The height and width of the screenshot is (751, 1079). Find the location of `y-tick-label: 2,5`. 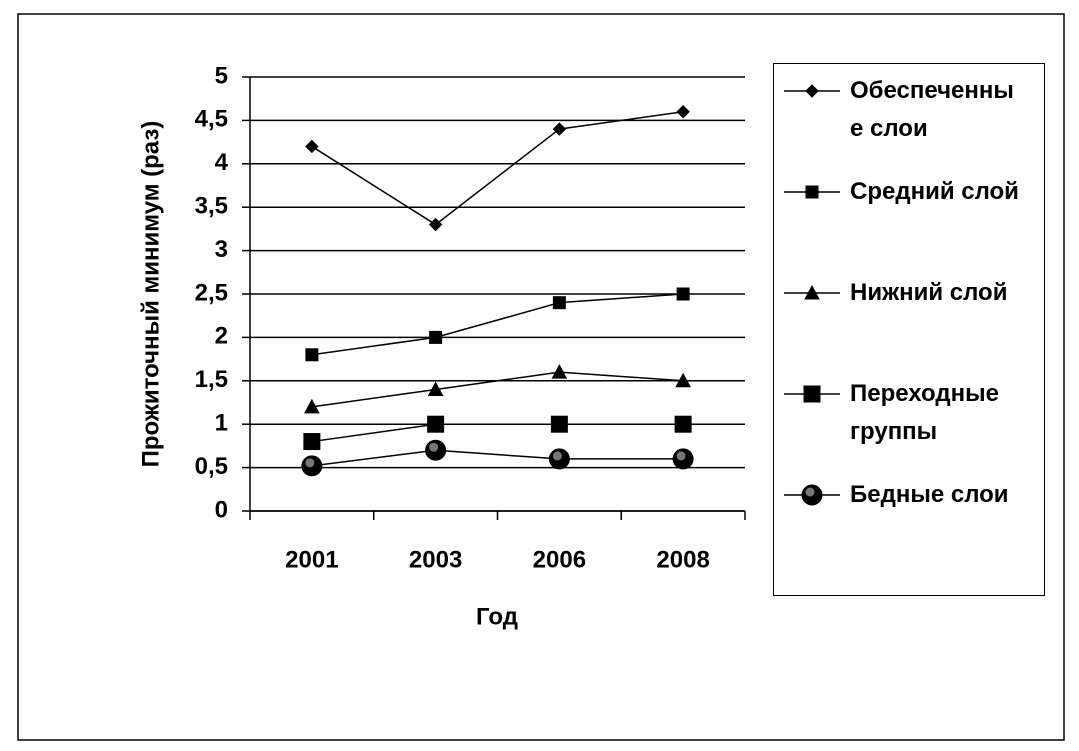

y-tick-label: 2,5 is located at coordinates (211, 292).